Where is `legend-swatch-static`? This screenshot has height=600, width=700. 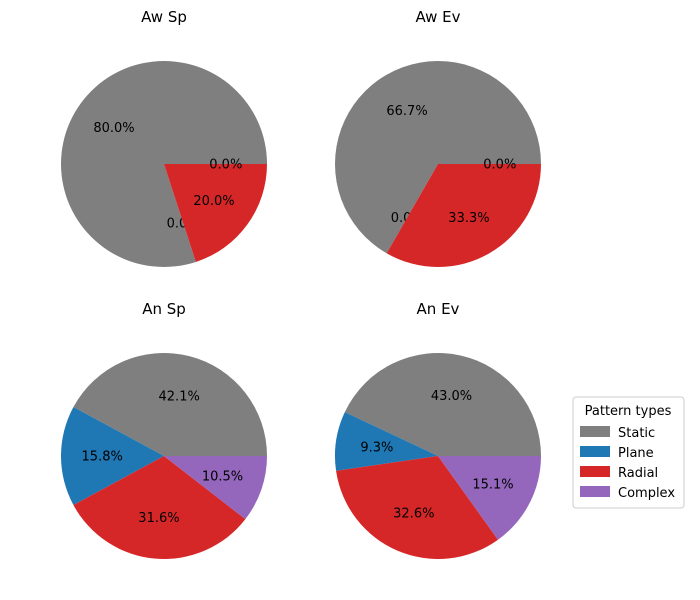
legend-swatch-static is located at coordinates (595, 431).